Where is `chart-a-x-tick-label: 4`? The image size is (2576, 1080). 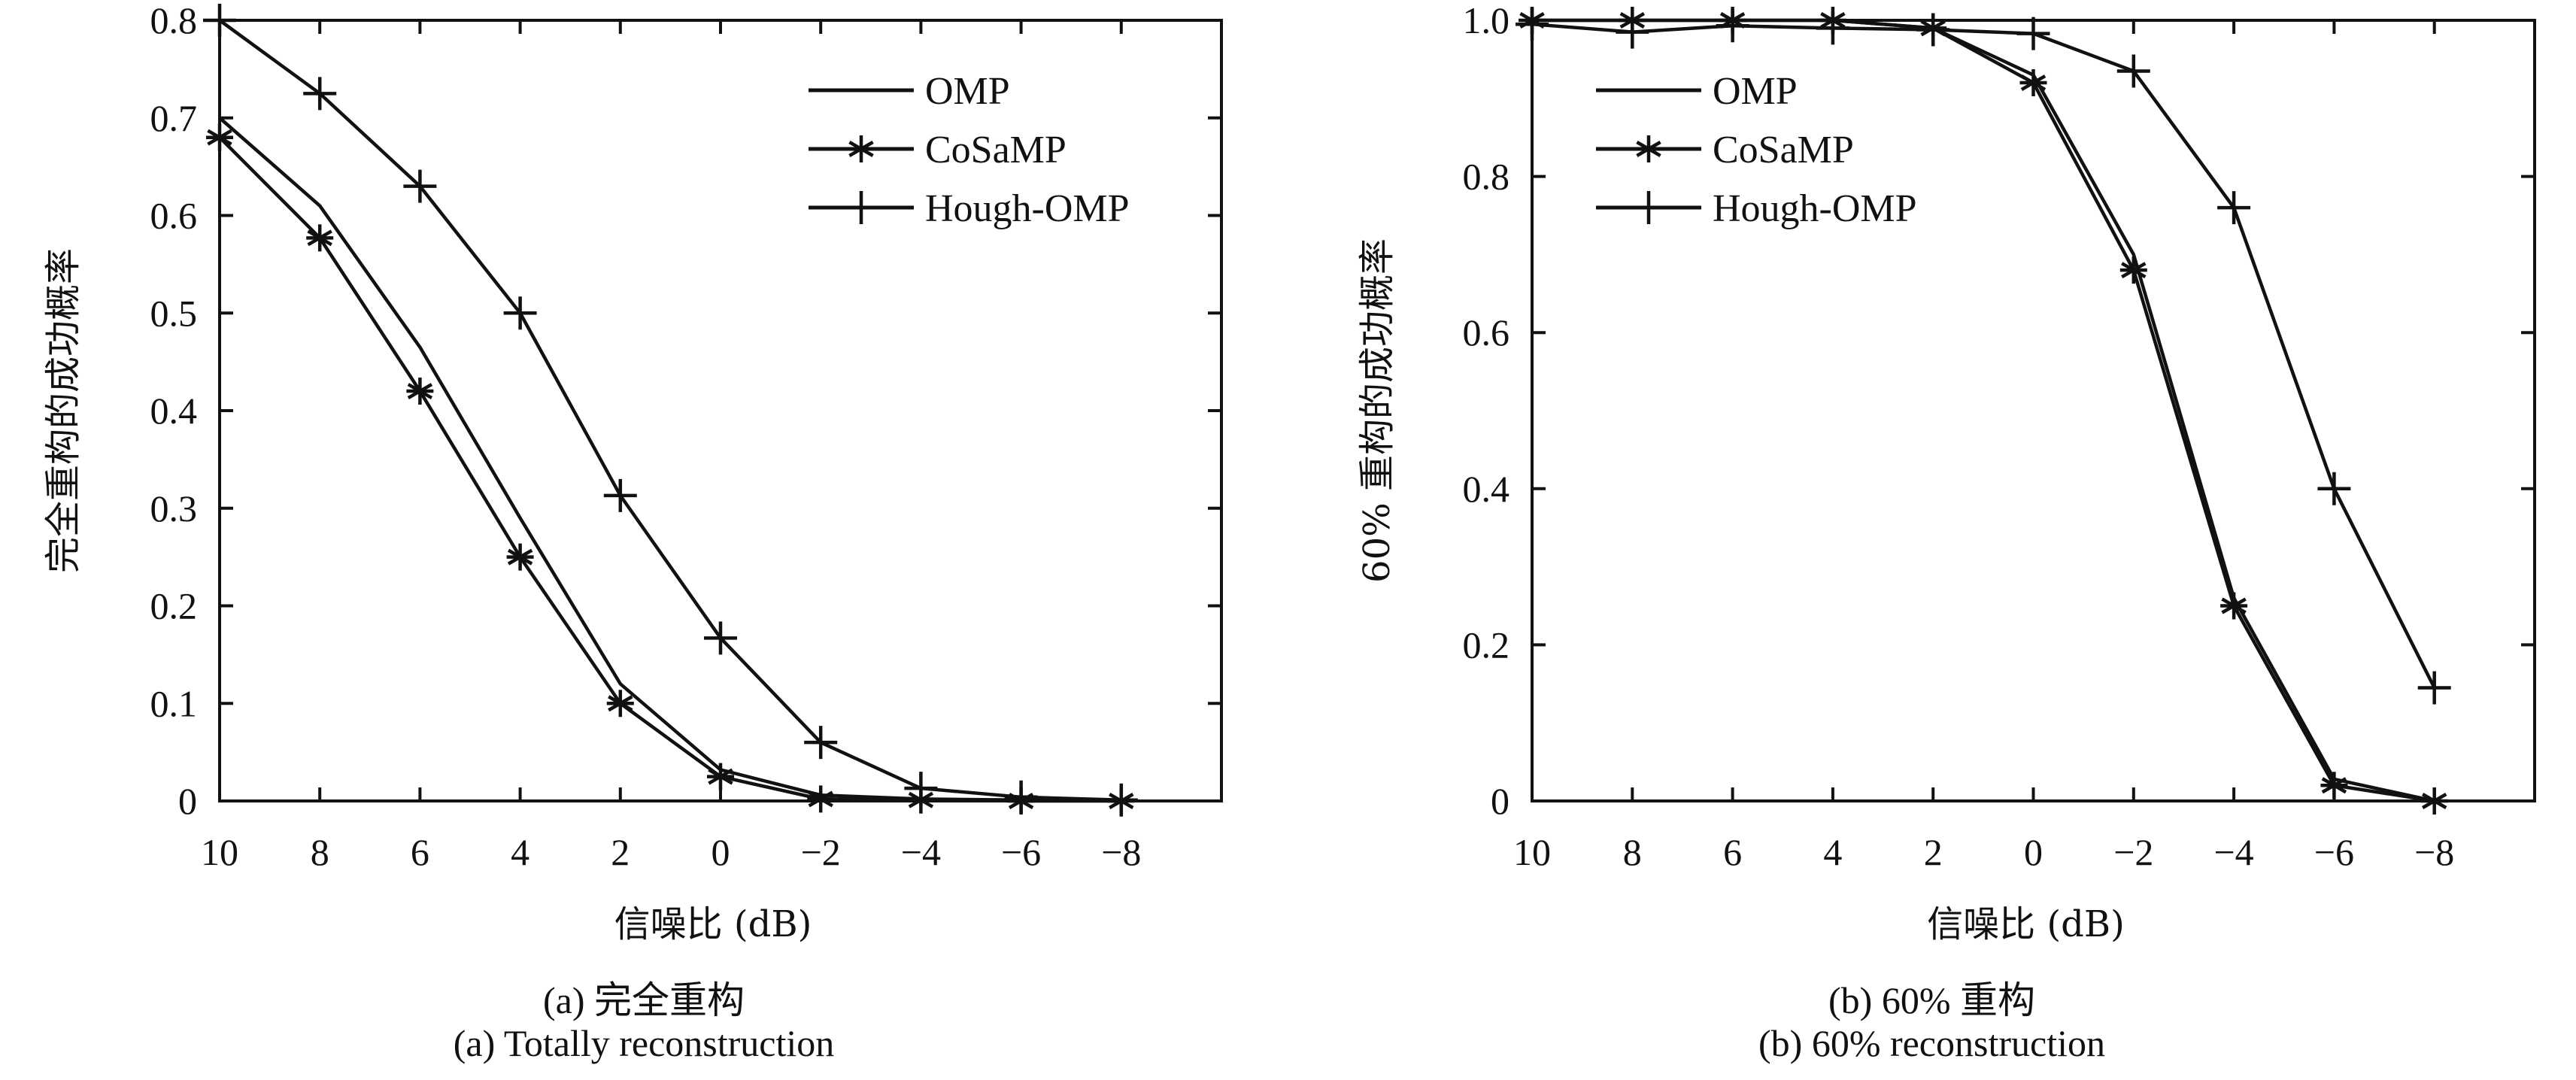
chart-a-x-tick-label: 4 is located at coordinates (520, 852).